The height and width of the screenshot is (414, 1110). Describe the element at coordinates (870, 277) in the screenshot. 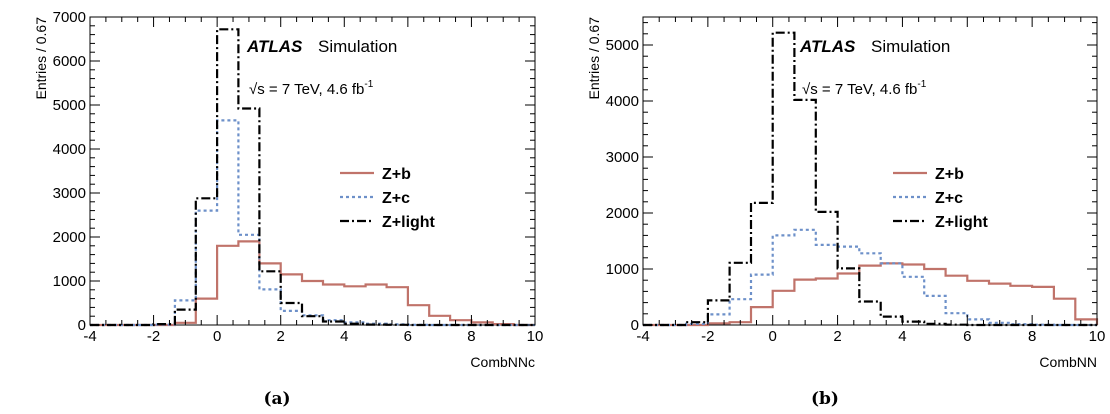

I see `series-z-c-line` at that location.